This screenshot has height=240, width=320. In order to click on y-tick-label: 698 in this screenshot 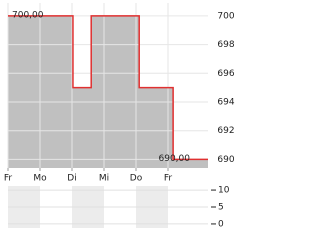, I will do `click(225, 45)`.